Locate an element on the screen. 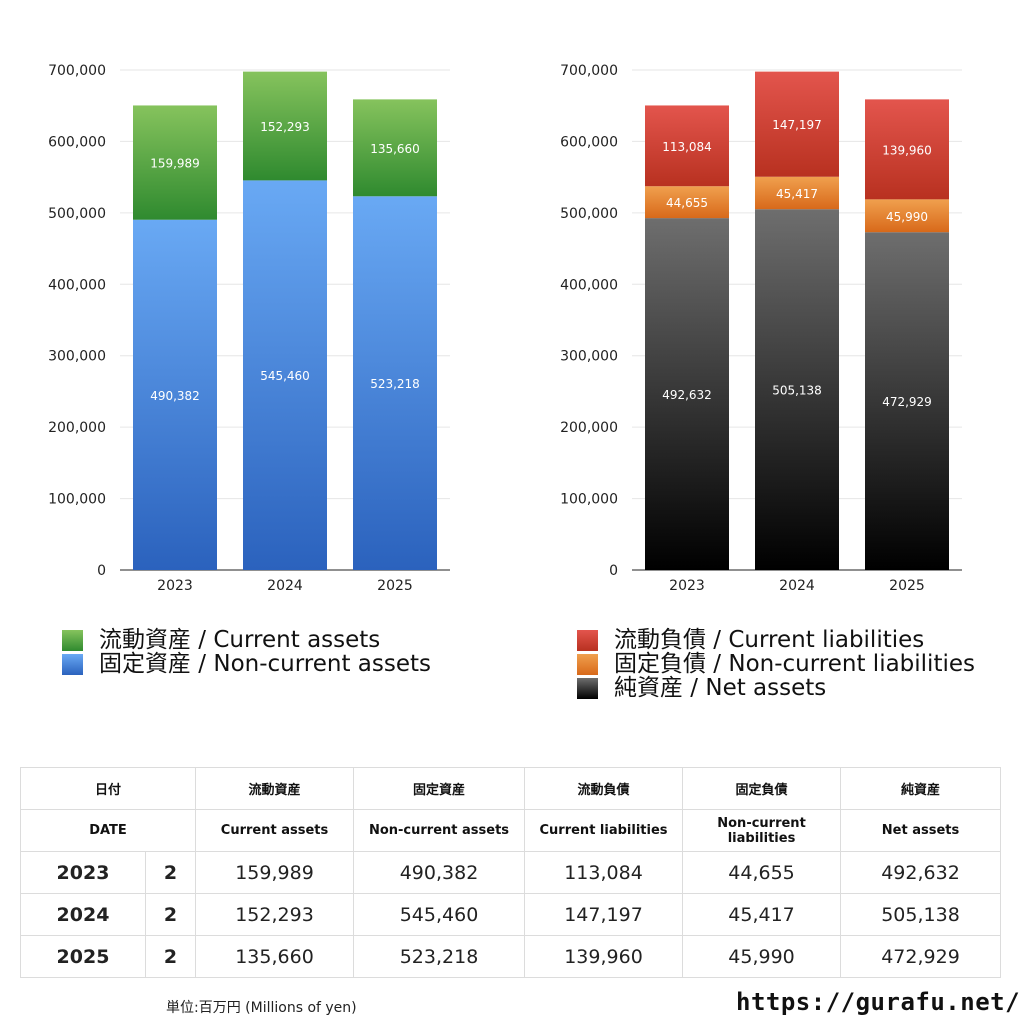  x-tick-label: 2023 is located at coordinates (175, 586).